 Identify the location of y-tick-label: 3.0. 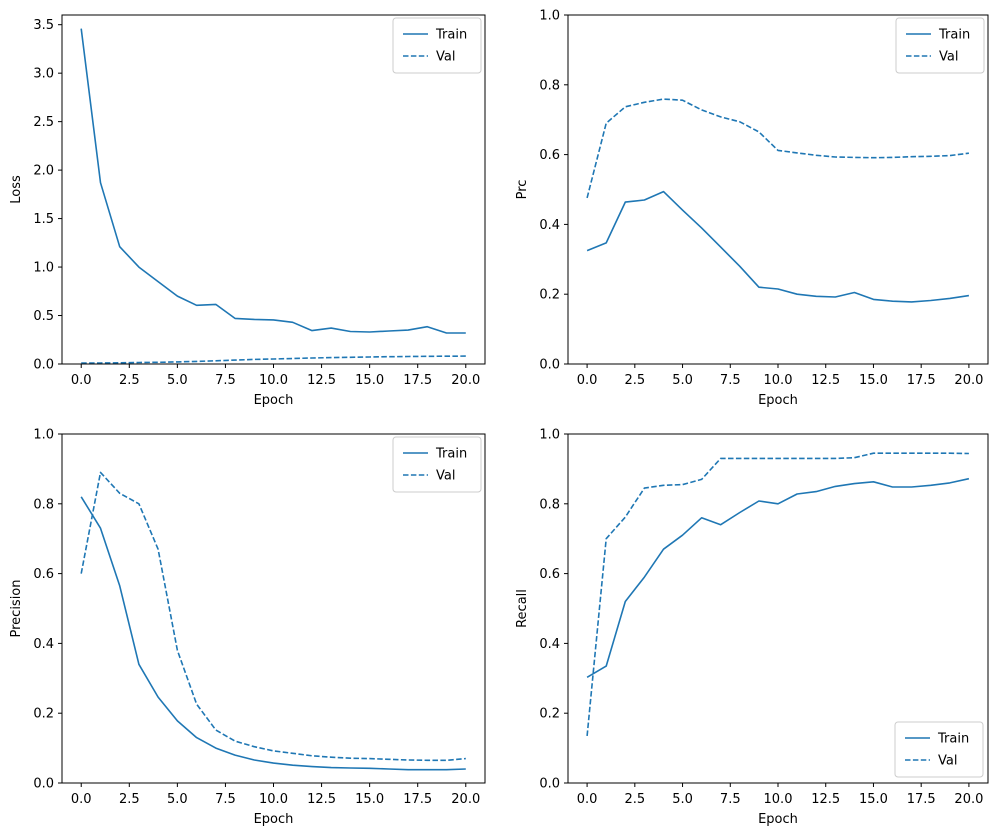
(43, 74).